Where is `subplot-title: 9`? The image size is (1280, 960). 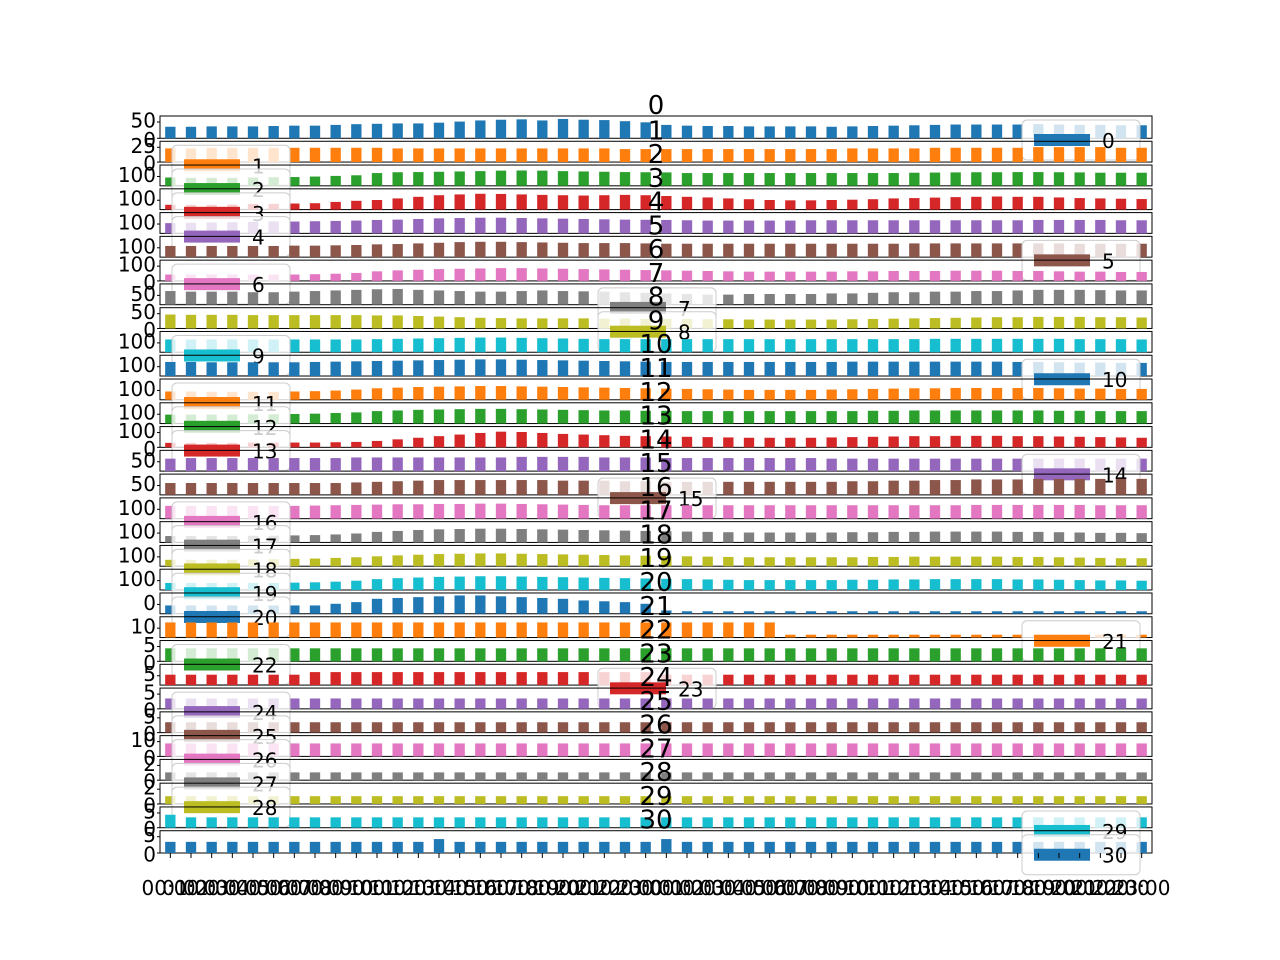 subplot-title: 9 is located at coordinates (656, 321).